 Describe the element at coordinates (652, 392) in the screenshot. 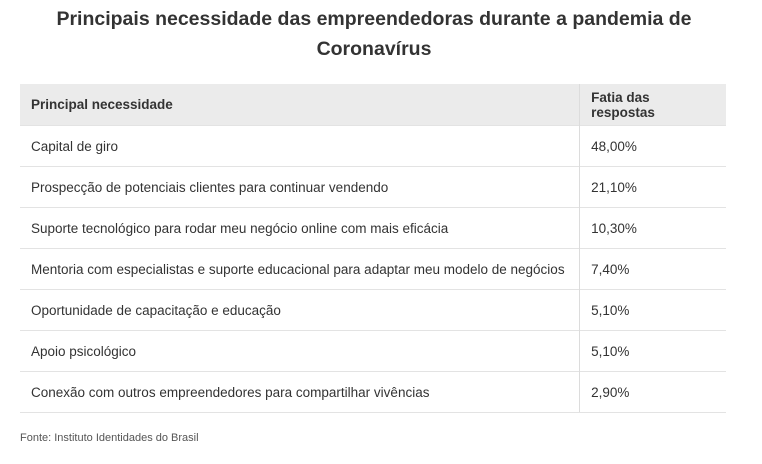

I see `share-cell: 2,90%` at that location.